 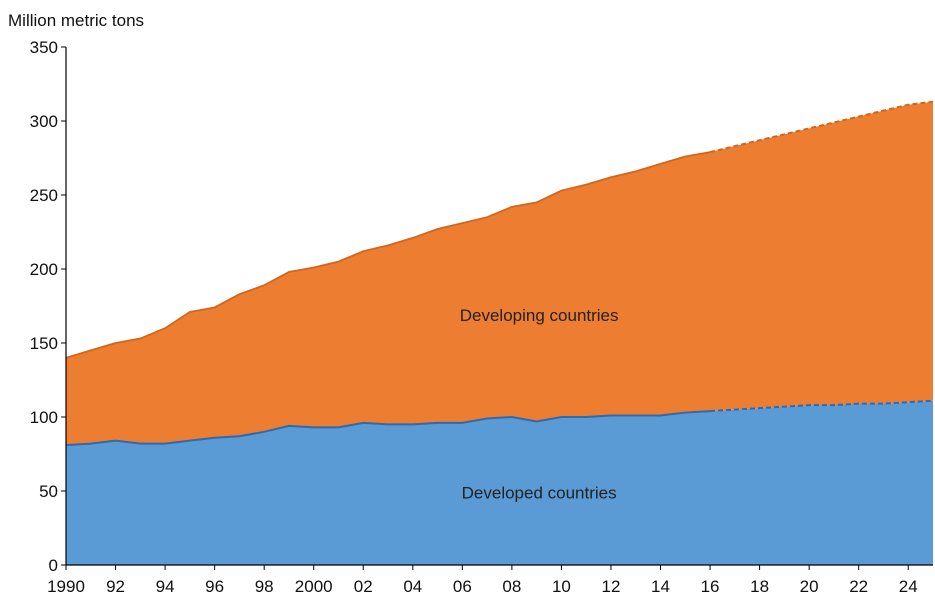 What do you see at coordinates (115, 586) in the screenshot?
I see `x-tick-label: 92` at bounding box center [115, 586].